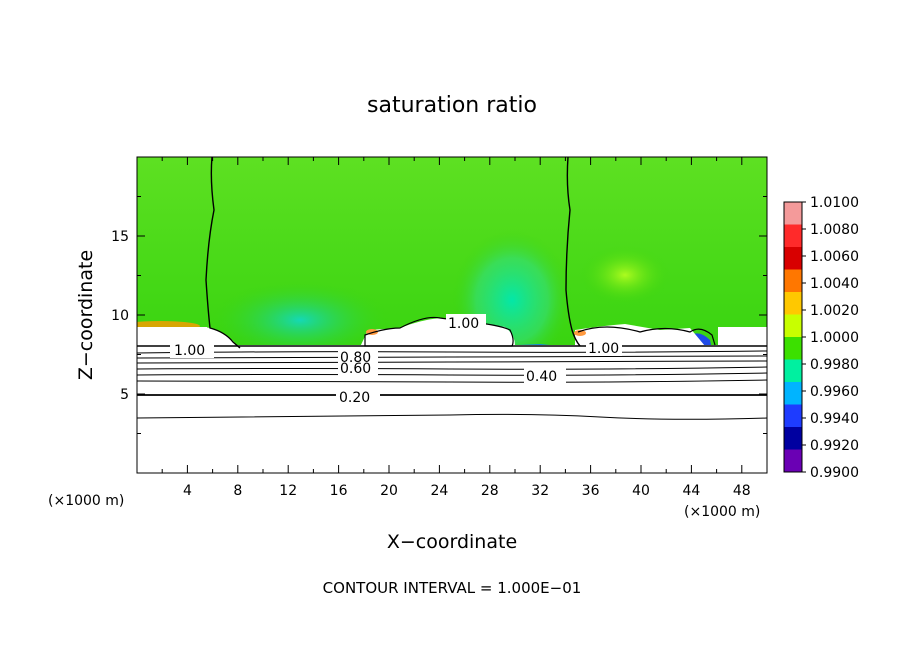 The height and width of the screenshot is (654, 904). Describe the element at coordinates (237, 491) in the screenshot. I see `x-tick-label: 8` at that location.